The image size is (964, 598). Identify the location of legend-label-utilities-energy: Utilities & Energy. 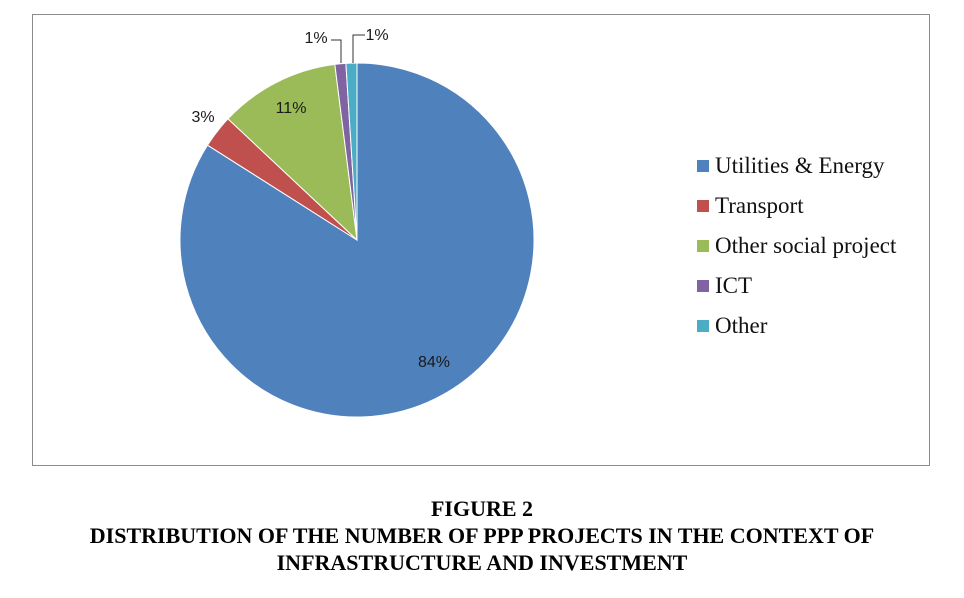
(800, 165).